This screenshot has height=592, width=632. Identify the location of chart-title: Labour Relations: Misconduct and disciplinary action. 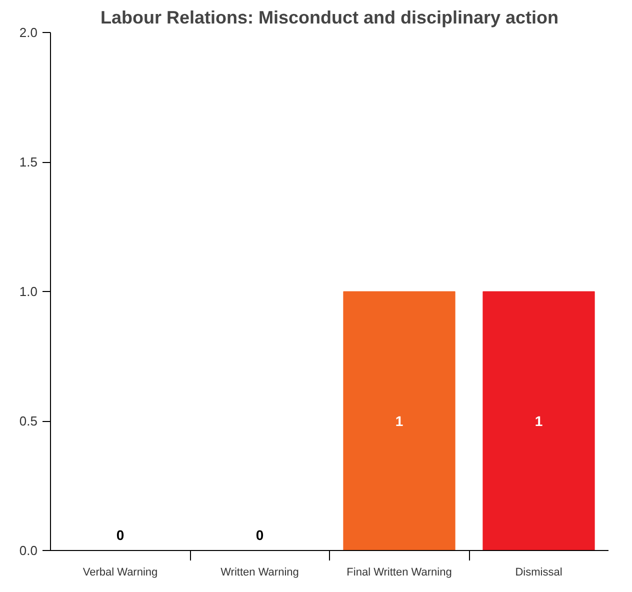
(329, 18).